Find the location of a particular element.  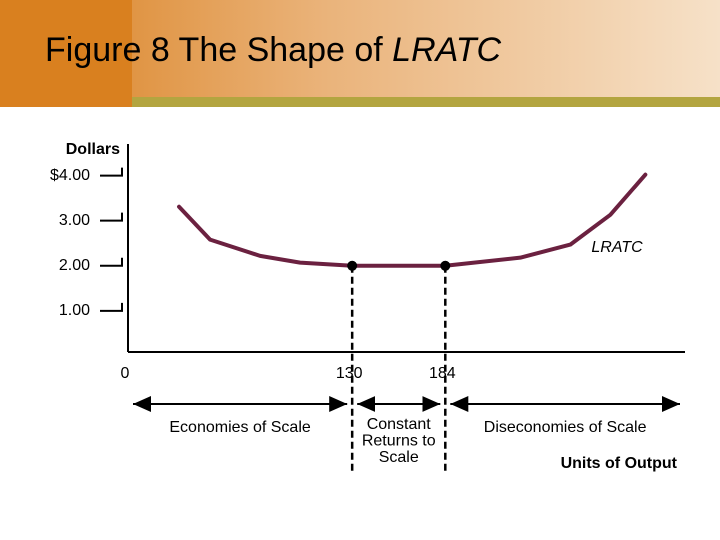

y-tick-label: 3.00 is located at coordinates (74, 220).